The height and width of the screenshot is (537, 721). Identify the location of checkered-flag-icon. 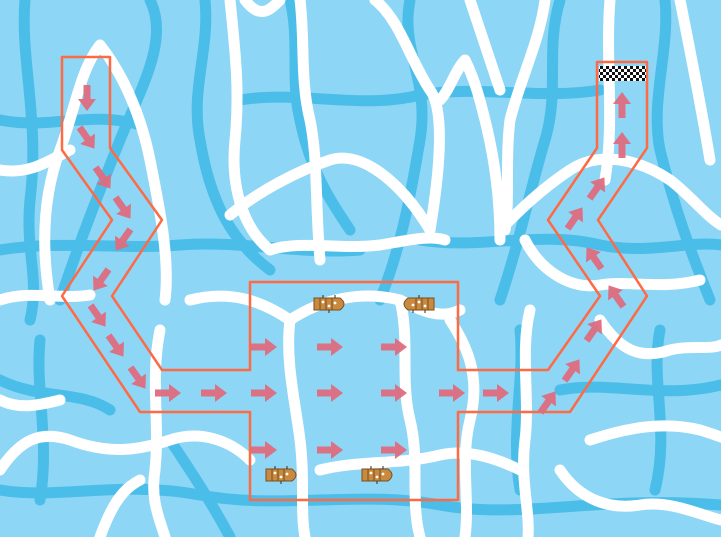
(622, 73).